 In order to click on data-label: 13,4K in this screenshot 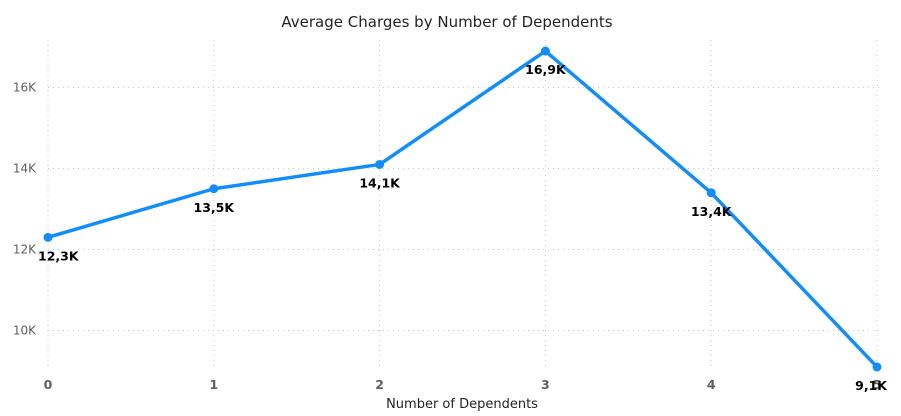, I will do `click(712, 211)`.